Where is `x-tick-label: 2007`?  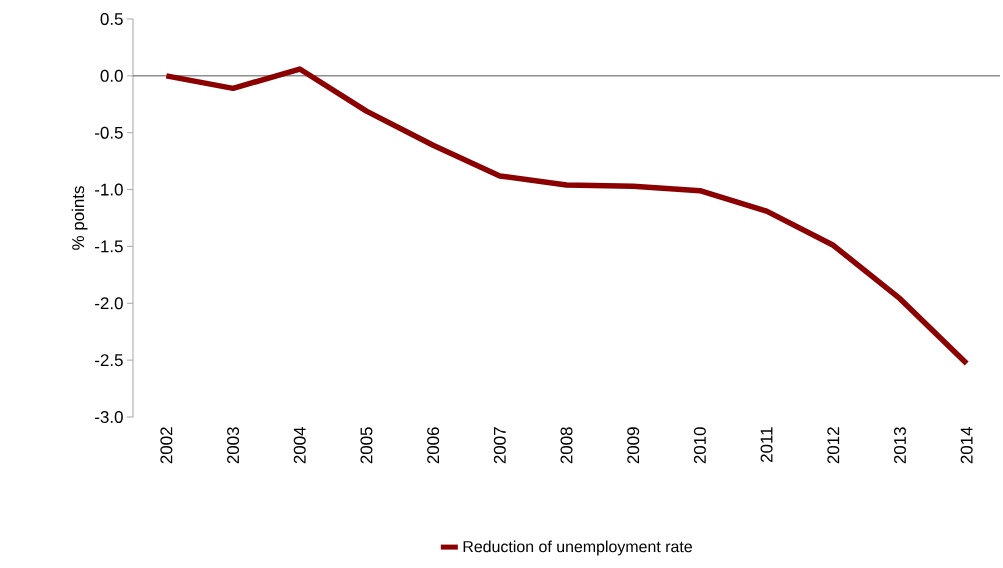 x-tick-label: 2007 is located at coordinates (499, 445).